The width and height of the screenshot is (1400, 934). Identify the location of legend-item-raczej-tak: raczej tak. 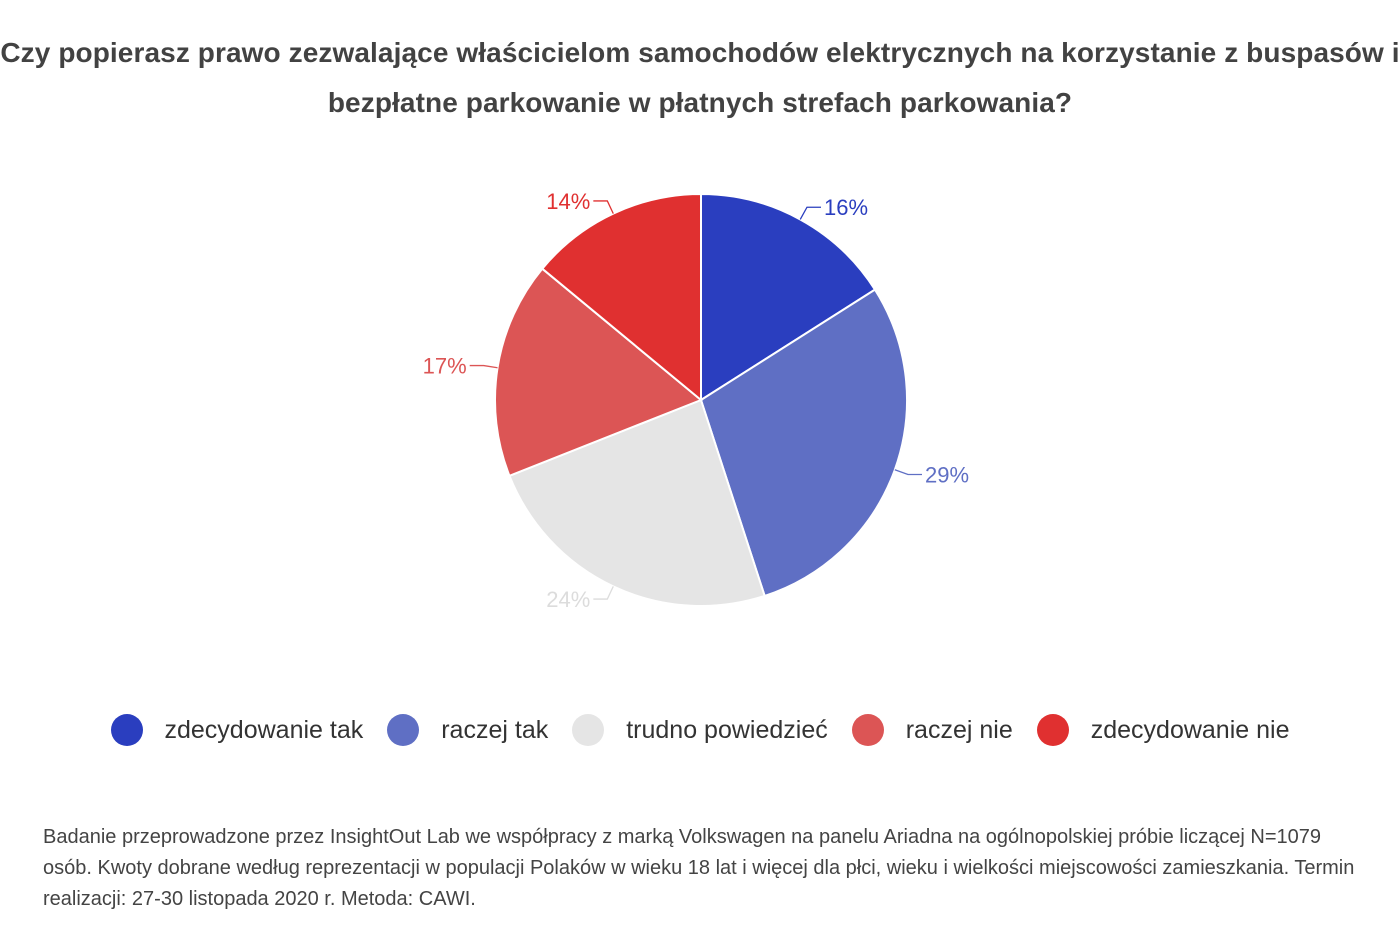
(467, 730).